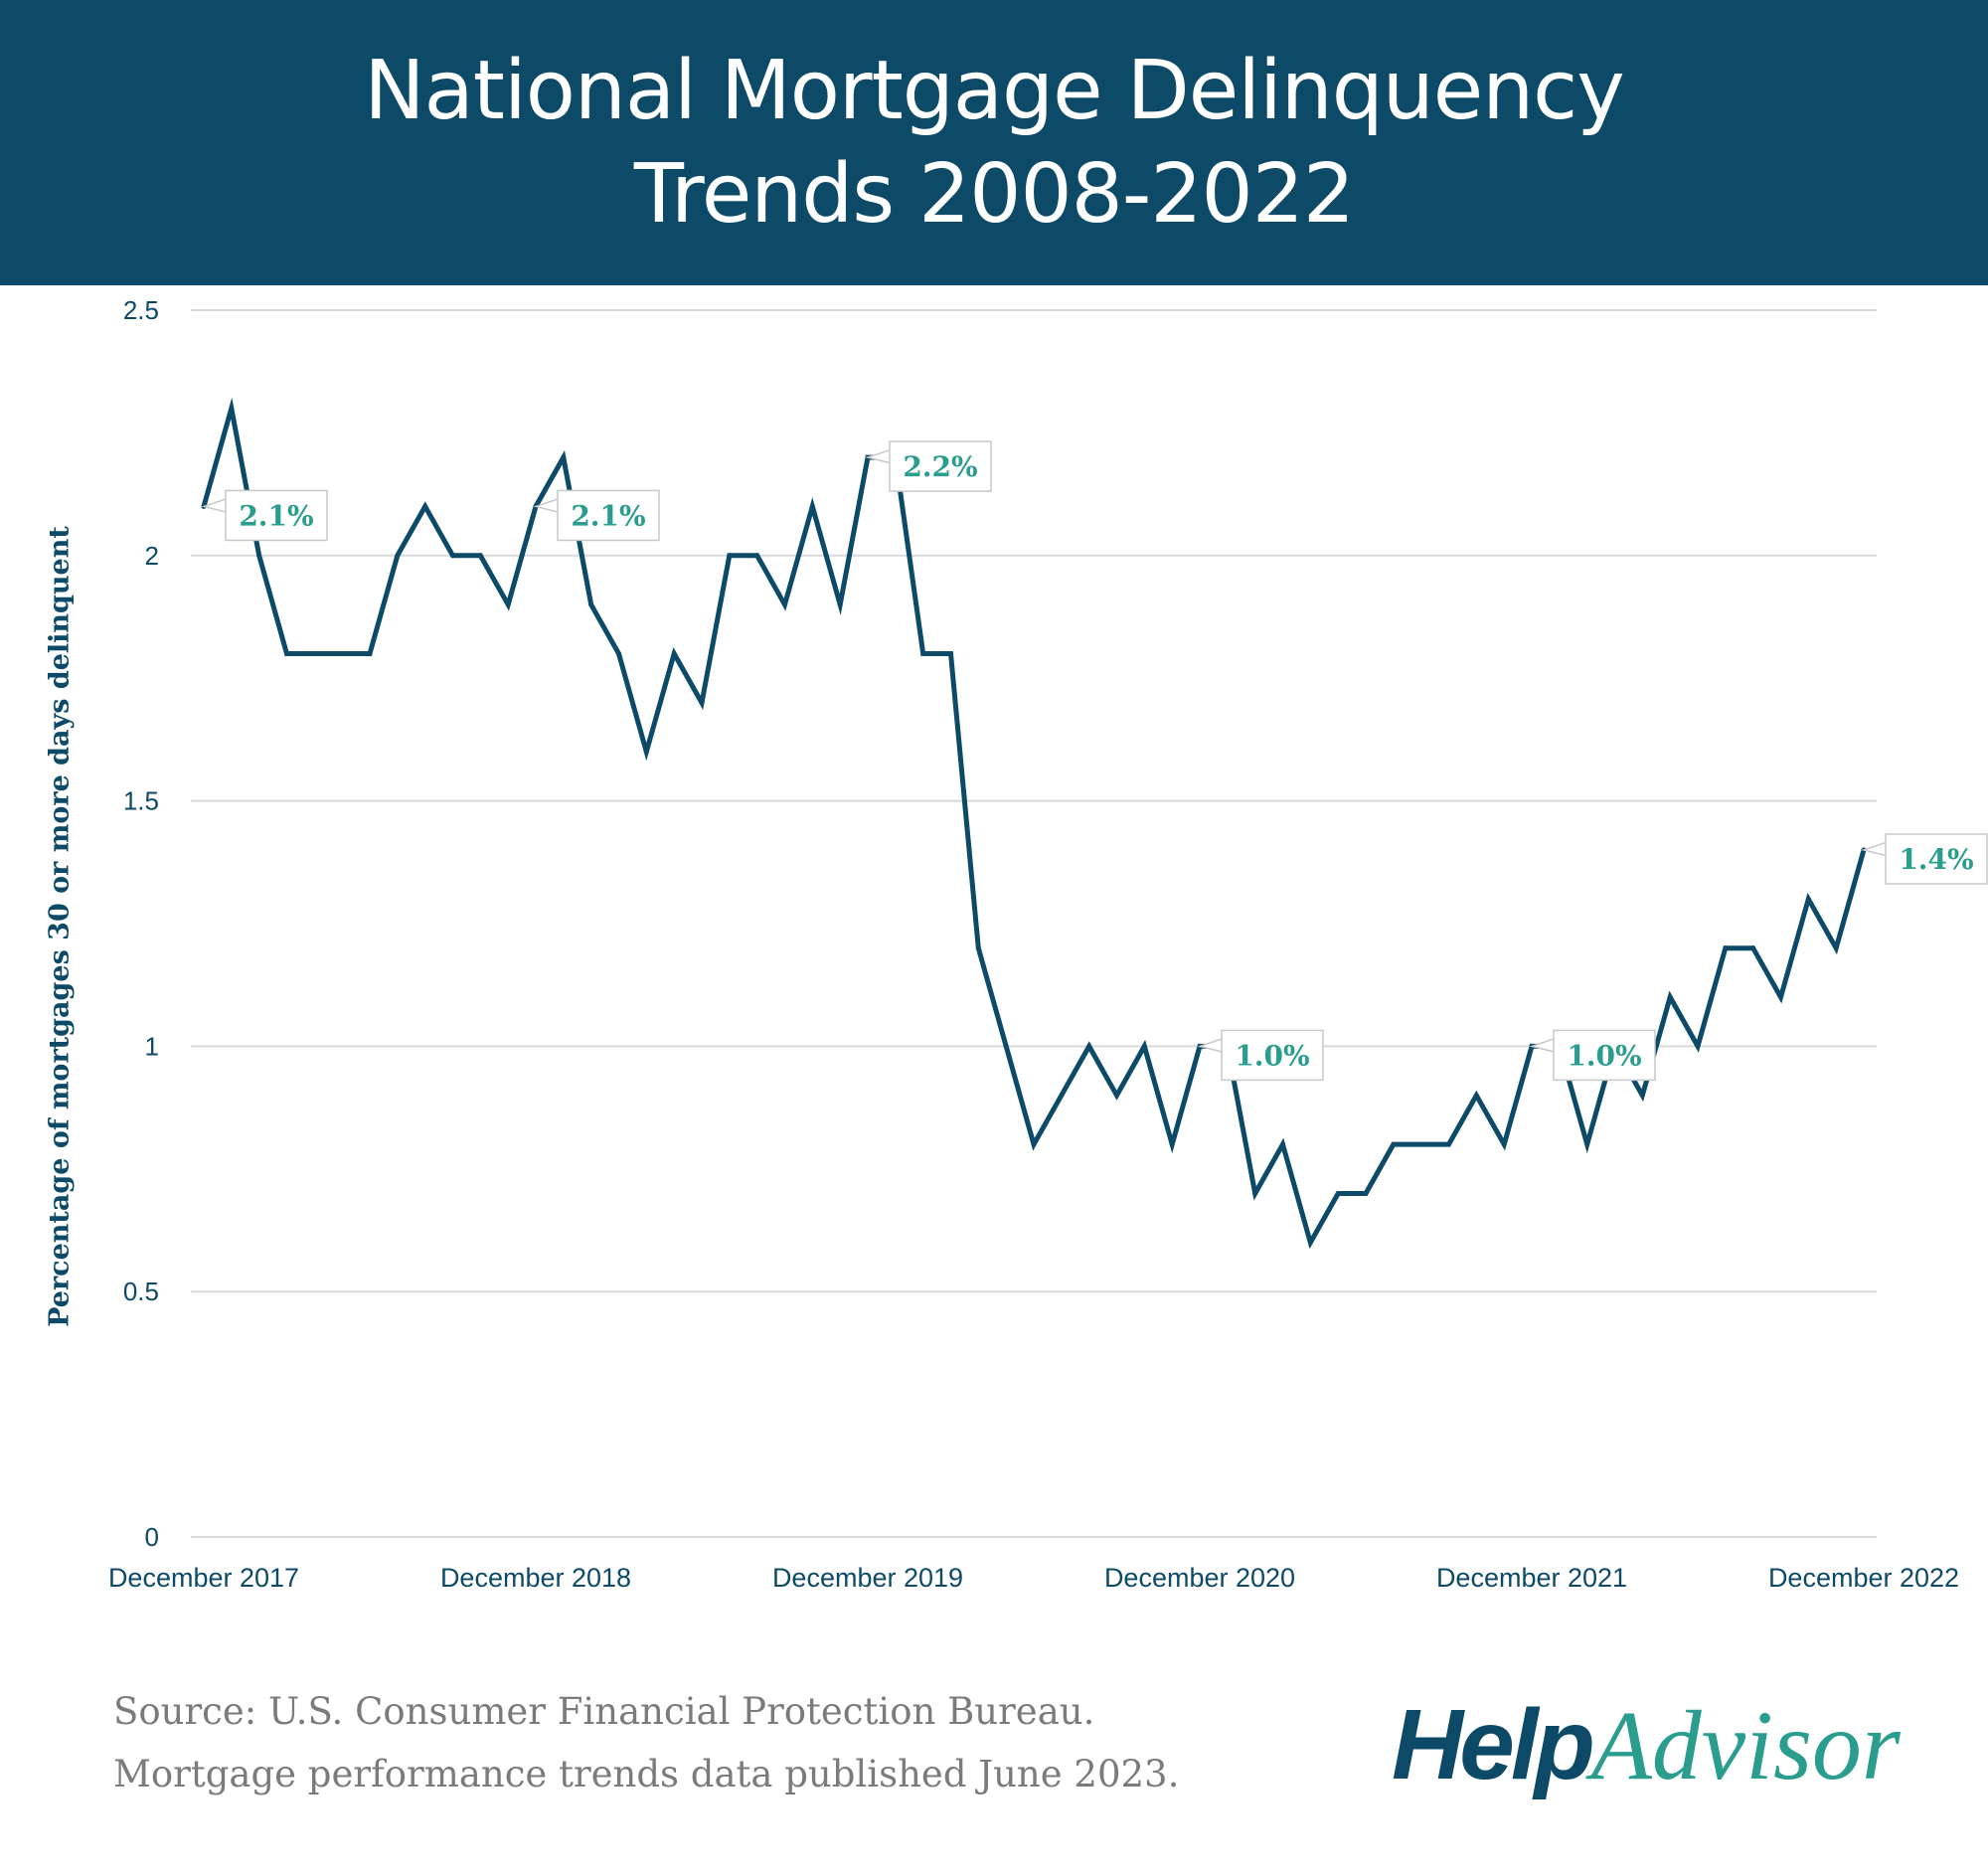 This screenshot has height=1876, width=1988. What do you see at coordinates (1493, 1744) in the screenshot?
I see `logo-help-text: Help` at bounding box center [1493, 1744].